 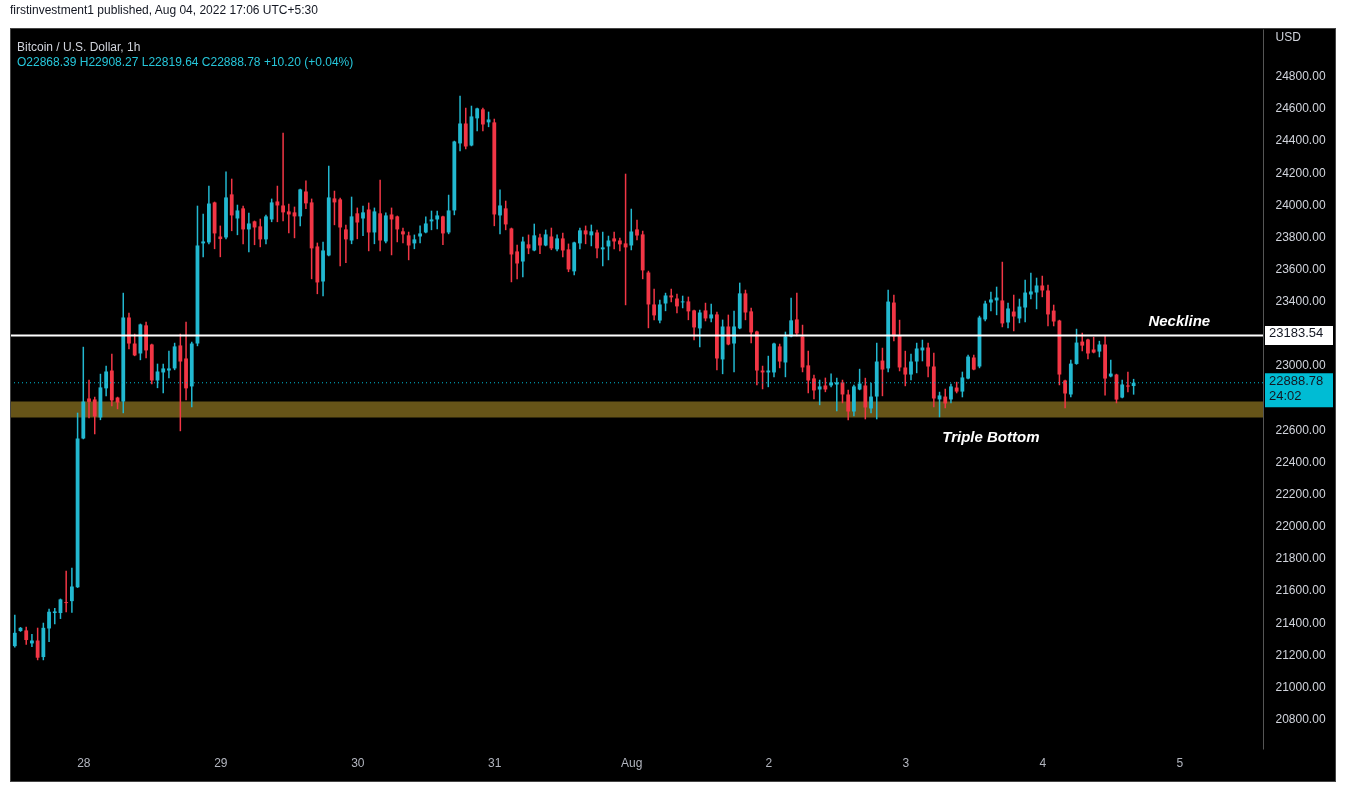 I want to click on text: firstinvestment1 published, Aug 04, 2022 17:06 UTC+5:30, so click(x=164, y=10).